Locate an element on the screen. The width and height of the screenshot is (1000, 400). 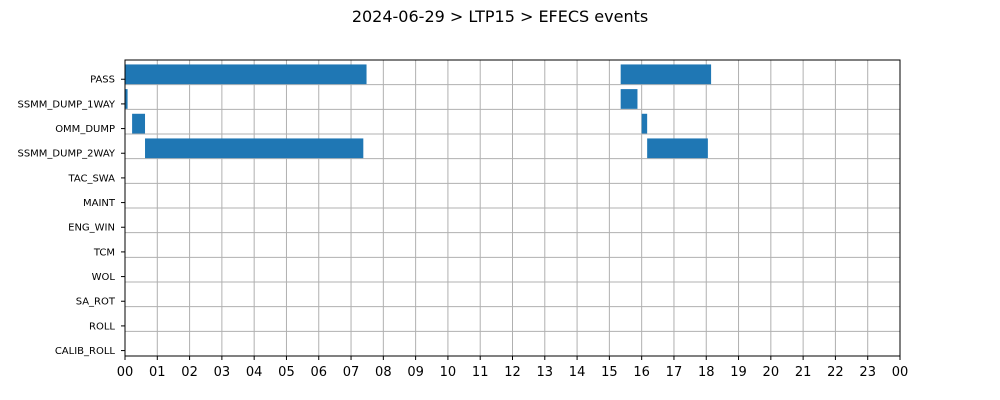
x-tick-label: 21 is located at coordinates (803, 372).